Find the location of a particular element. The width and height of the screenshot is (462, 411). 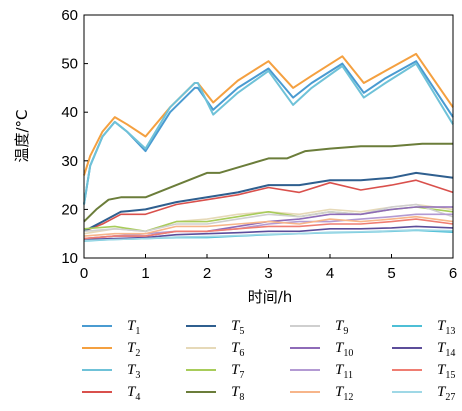

y-tick-label: 60 is located at coordinates (69, 15).